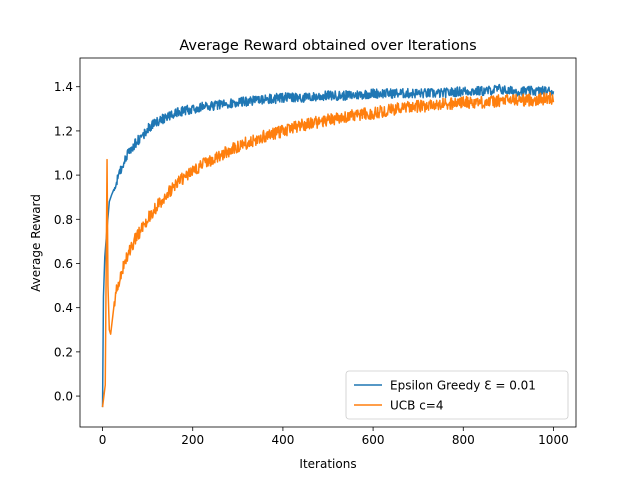  I want to click on legend-box, so click(457, 395).